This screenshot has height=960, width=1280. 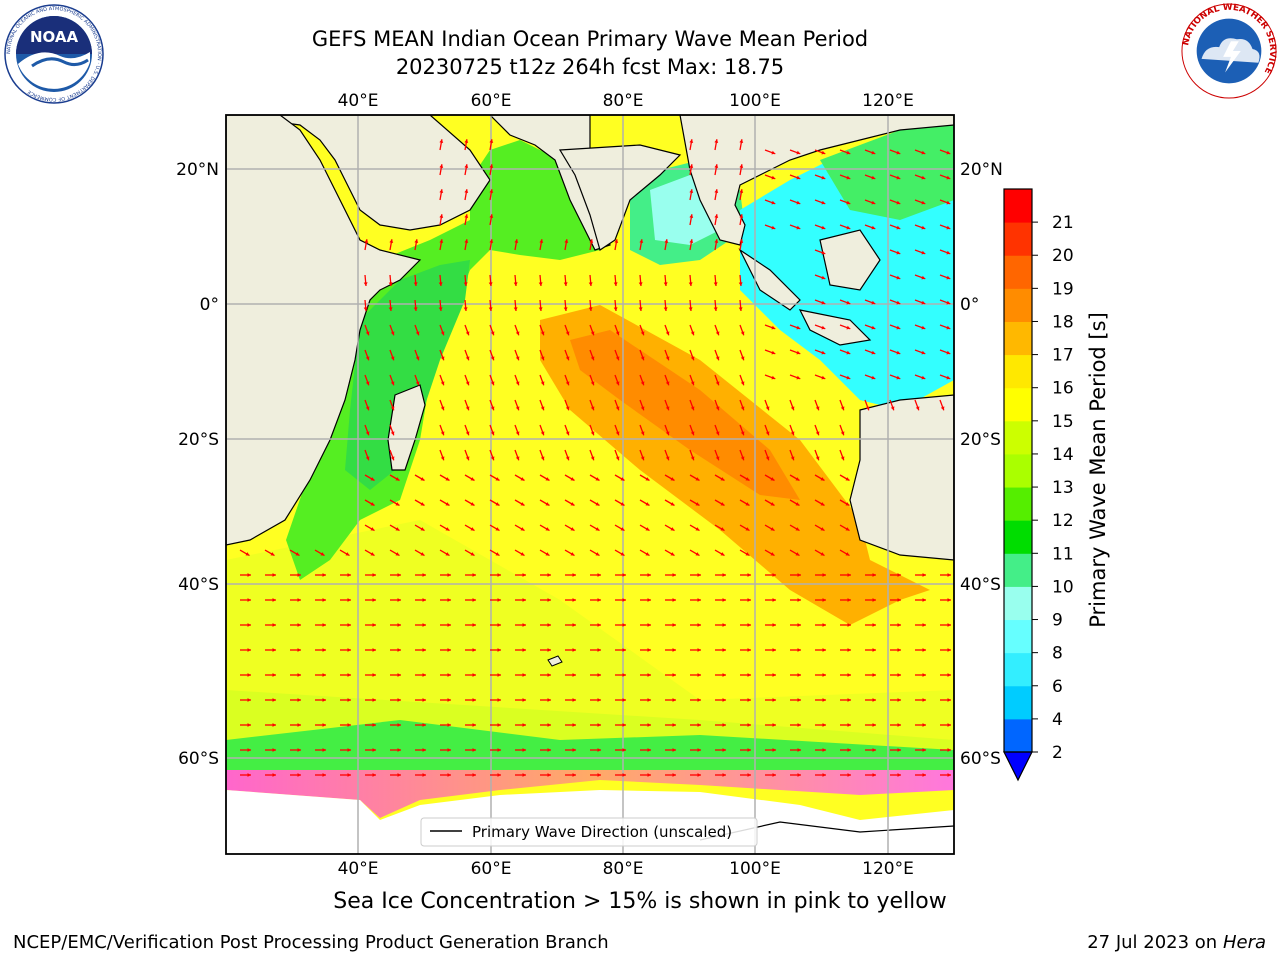 I want to click on lat-label: 40°S, so click(x=980, y=585).